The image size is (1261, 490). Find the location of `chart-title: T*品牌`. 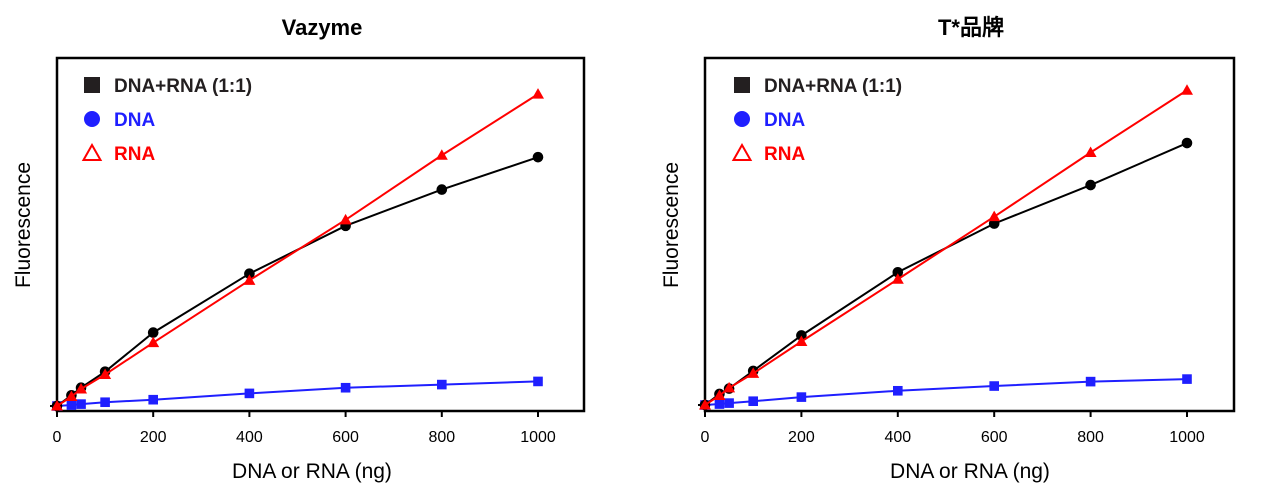

chart-title: T*品牌 is located at coordinates (971, 27).